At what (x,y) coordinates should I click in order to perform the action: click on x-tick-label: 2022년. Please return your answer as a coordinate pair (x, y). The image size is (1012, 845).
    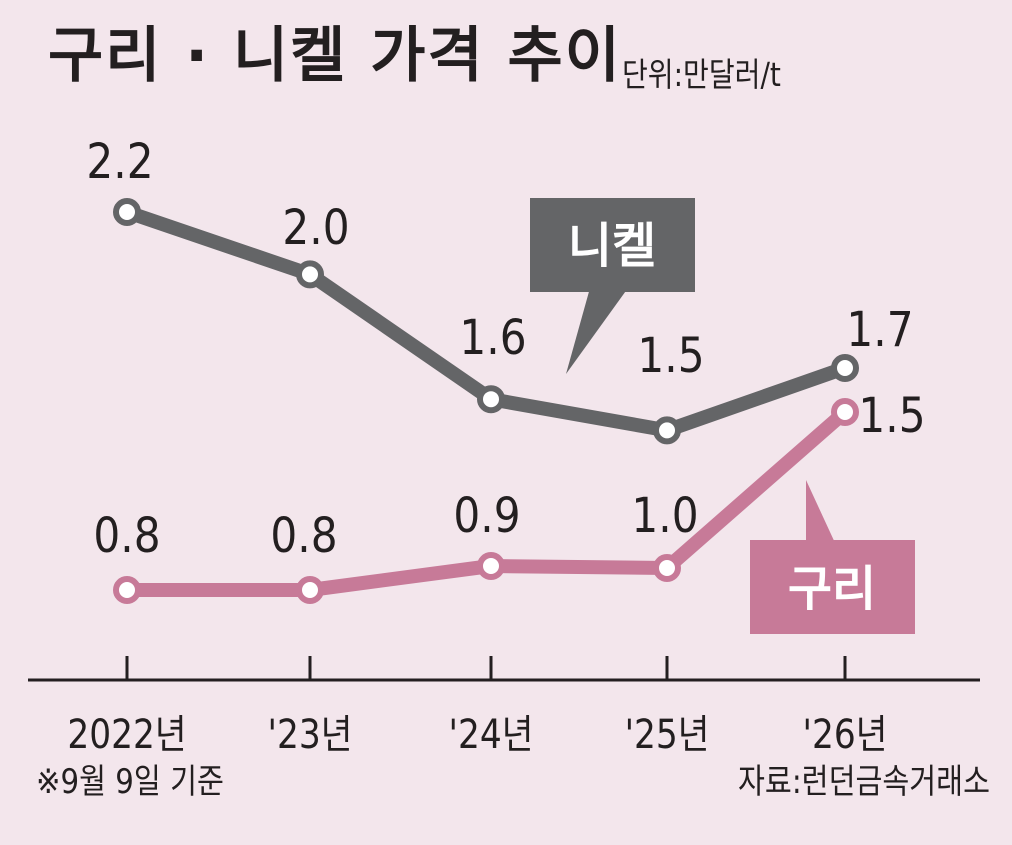
    Looking at the image, I should click on (126, 733).